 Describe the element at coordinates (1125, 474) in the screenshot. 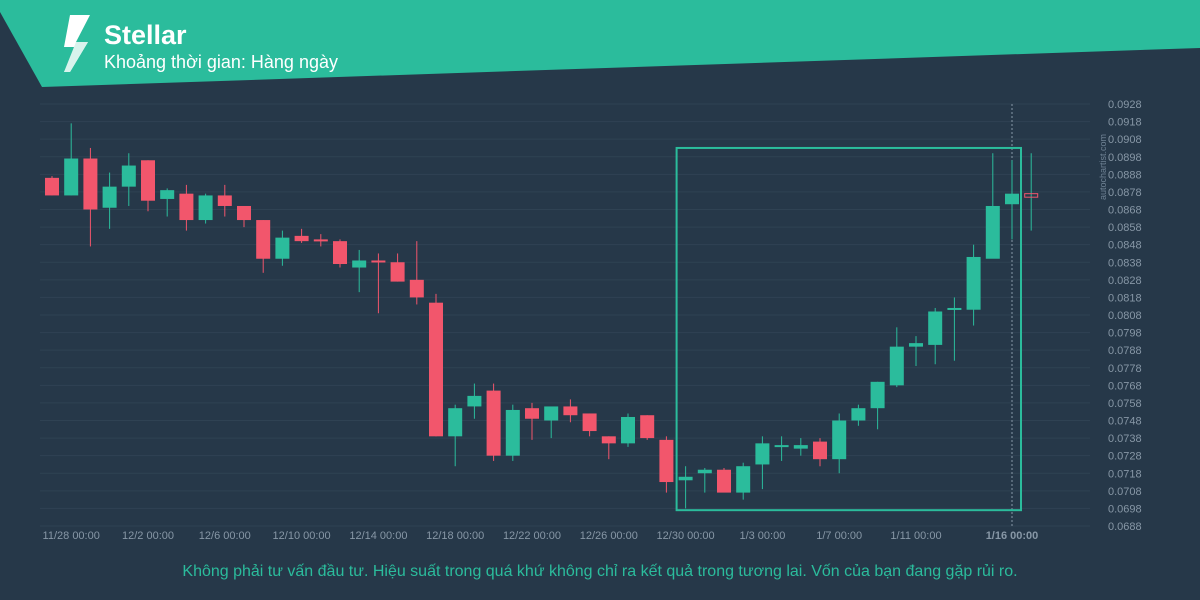

I see `y-tick-label: 0.0718` at that location.